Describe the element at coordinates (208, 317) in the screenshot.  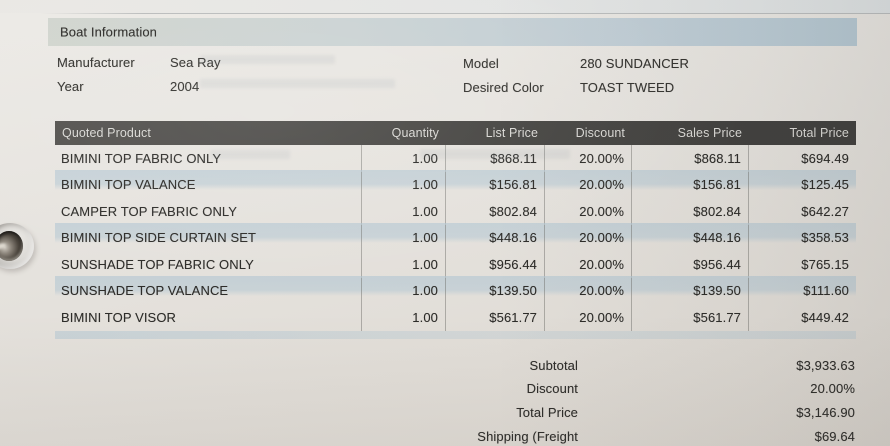
I see `cell-product: BIMINI TOP VISOR` at that location.